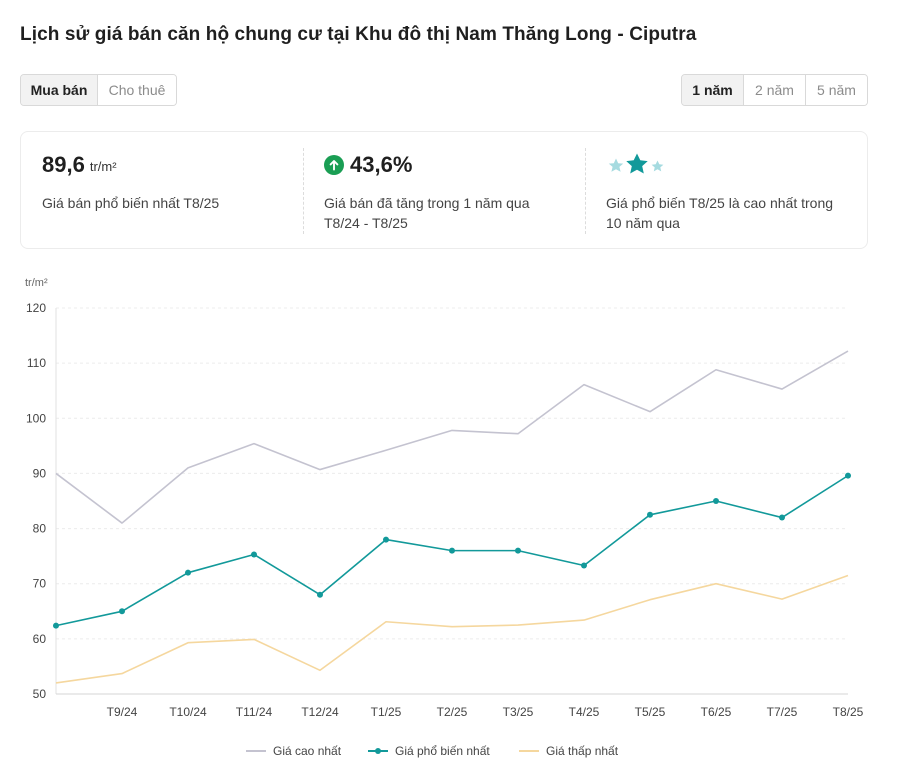 The image size is (905, 779). What do you see at coordinates (584, 712) in the screenshot?
I see `x-tick-label: T4/25` at bounding box center [584, 712].